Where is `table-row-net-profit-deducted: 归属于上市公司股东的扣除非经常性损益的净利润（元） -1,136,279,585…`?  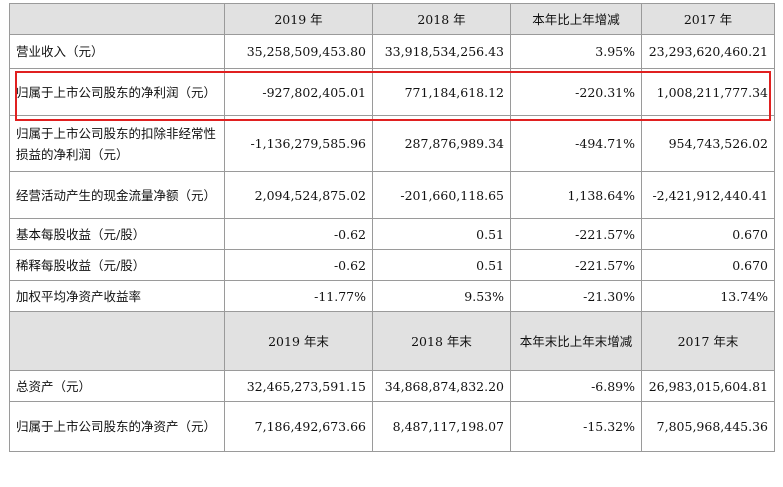
table-row-net-profit-deducted: 归属于上市公司股东的扣除非经常性损益的净利润（元） -1,136,279,585… is located at coordinates (392, 143).